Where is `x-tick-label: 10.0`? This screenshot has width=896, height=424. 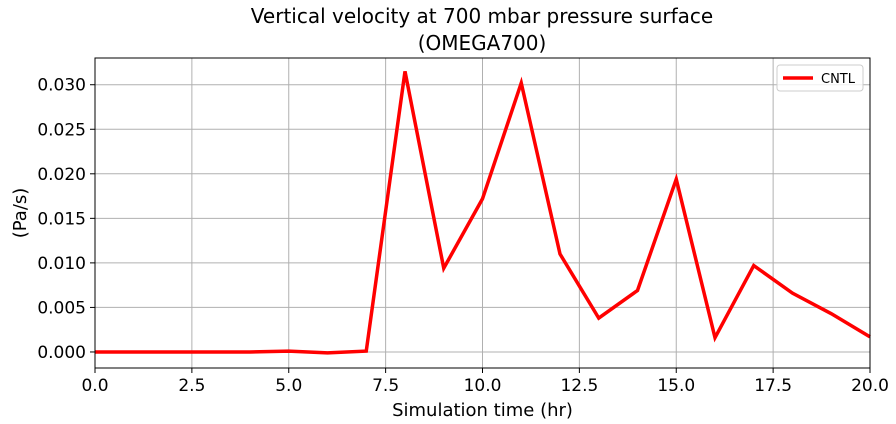
x-tick-label: 10.0 is located at coordinates (483, 386).